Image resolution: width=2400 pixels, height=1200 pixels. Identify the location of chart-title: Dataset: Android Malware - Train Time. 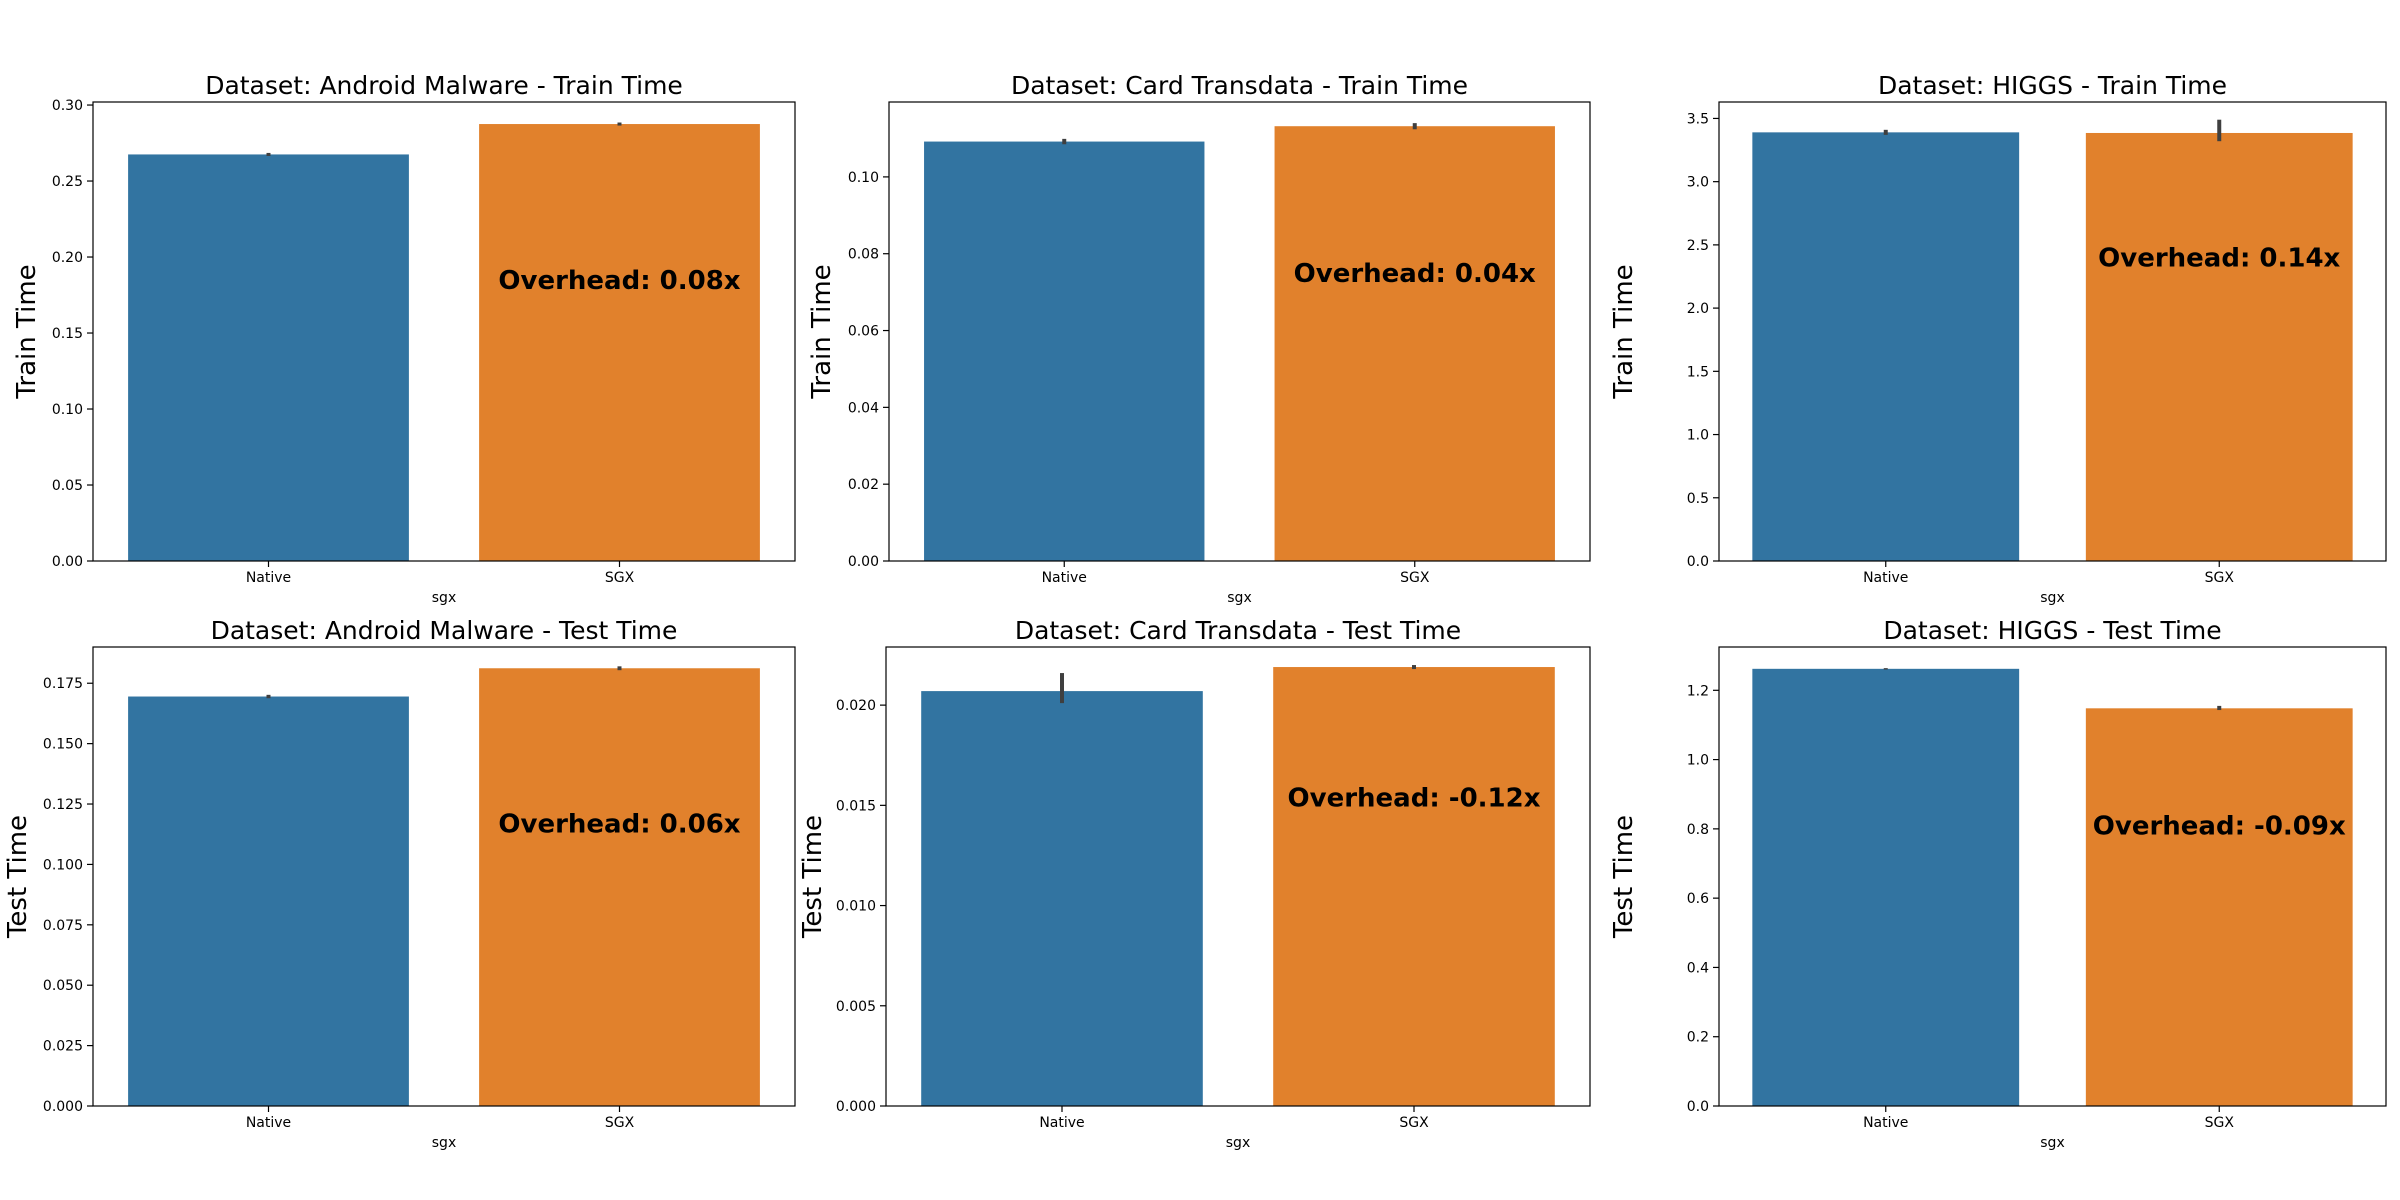
(444, 85).